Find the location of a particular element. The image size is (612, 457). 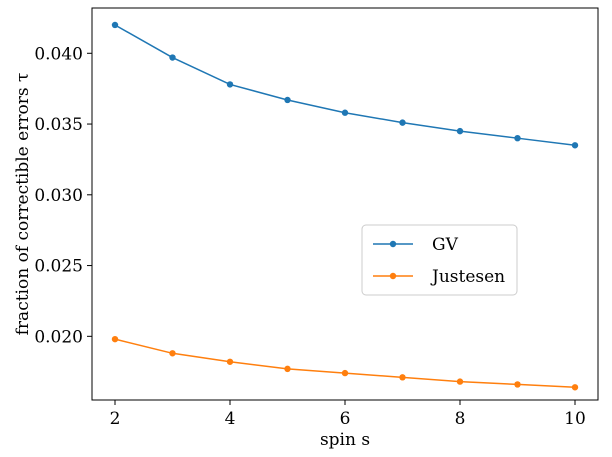

x-axis-label: spin s is located at coordinates (345, 440).